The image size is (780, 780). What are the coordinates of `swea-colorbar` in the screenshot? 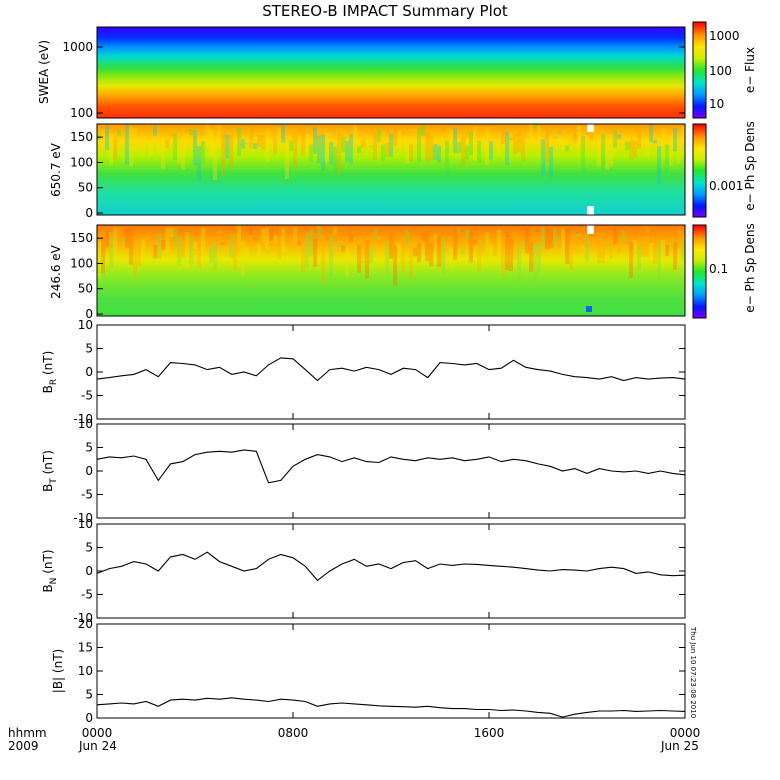 It's located at (699, 70).